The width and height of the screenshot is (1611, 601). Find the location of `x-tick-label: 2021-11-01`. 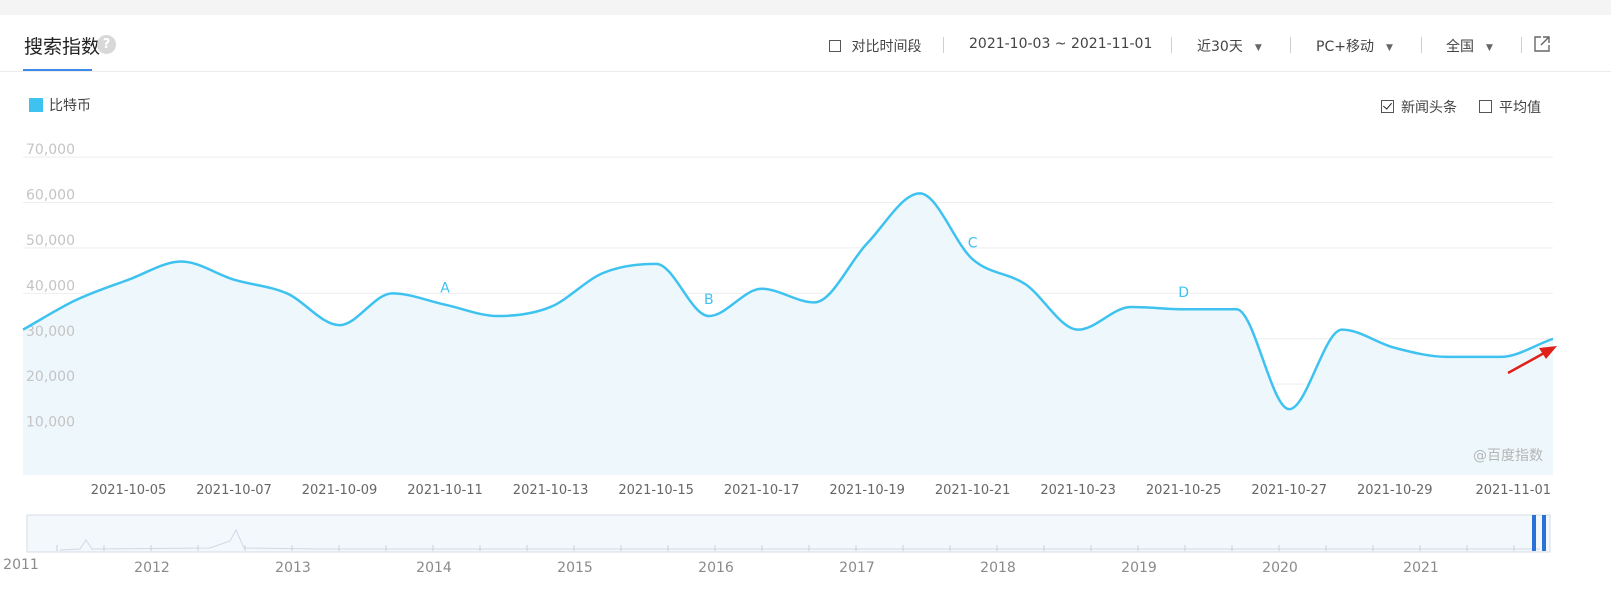

x-tick-label: 2021-11-01 is located at coordinates (1513, 490).